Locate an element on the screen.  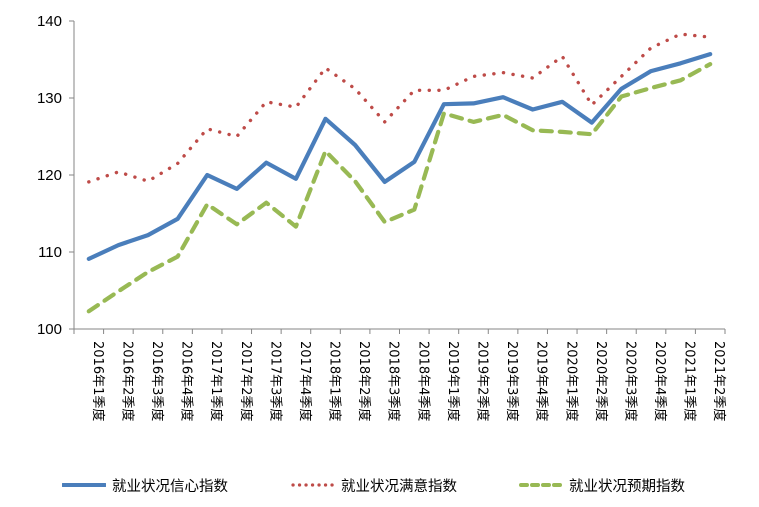
x-tick-label: 2019年2季度 is located at coordinates (482, 381).